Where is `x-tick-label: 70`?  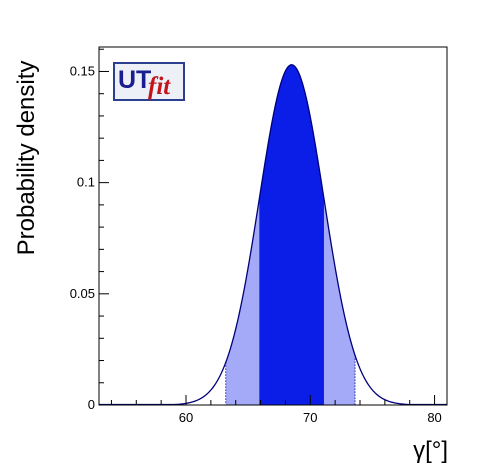
x-tick-label: 70 is located at coordinates (310, 417).